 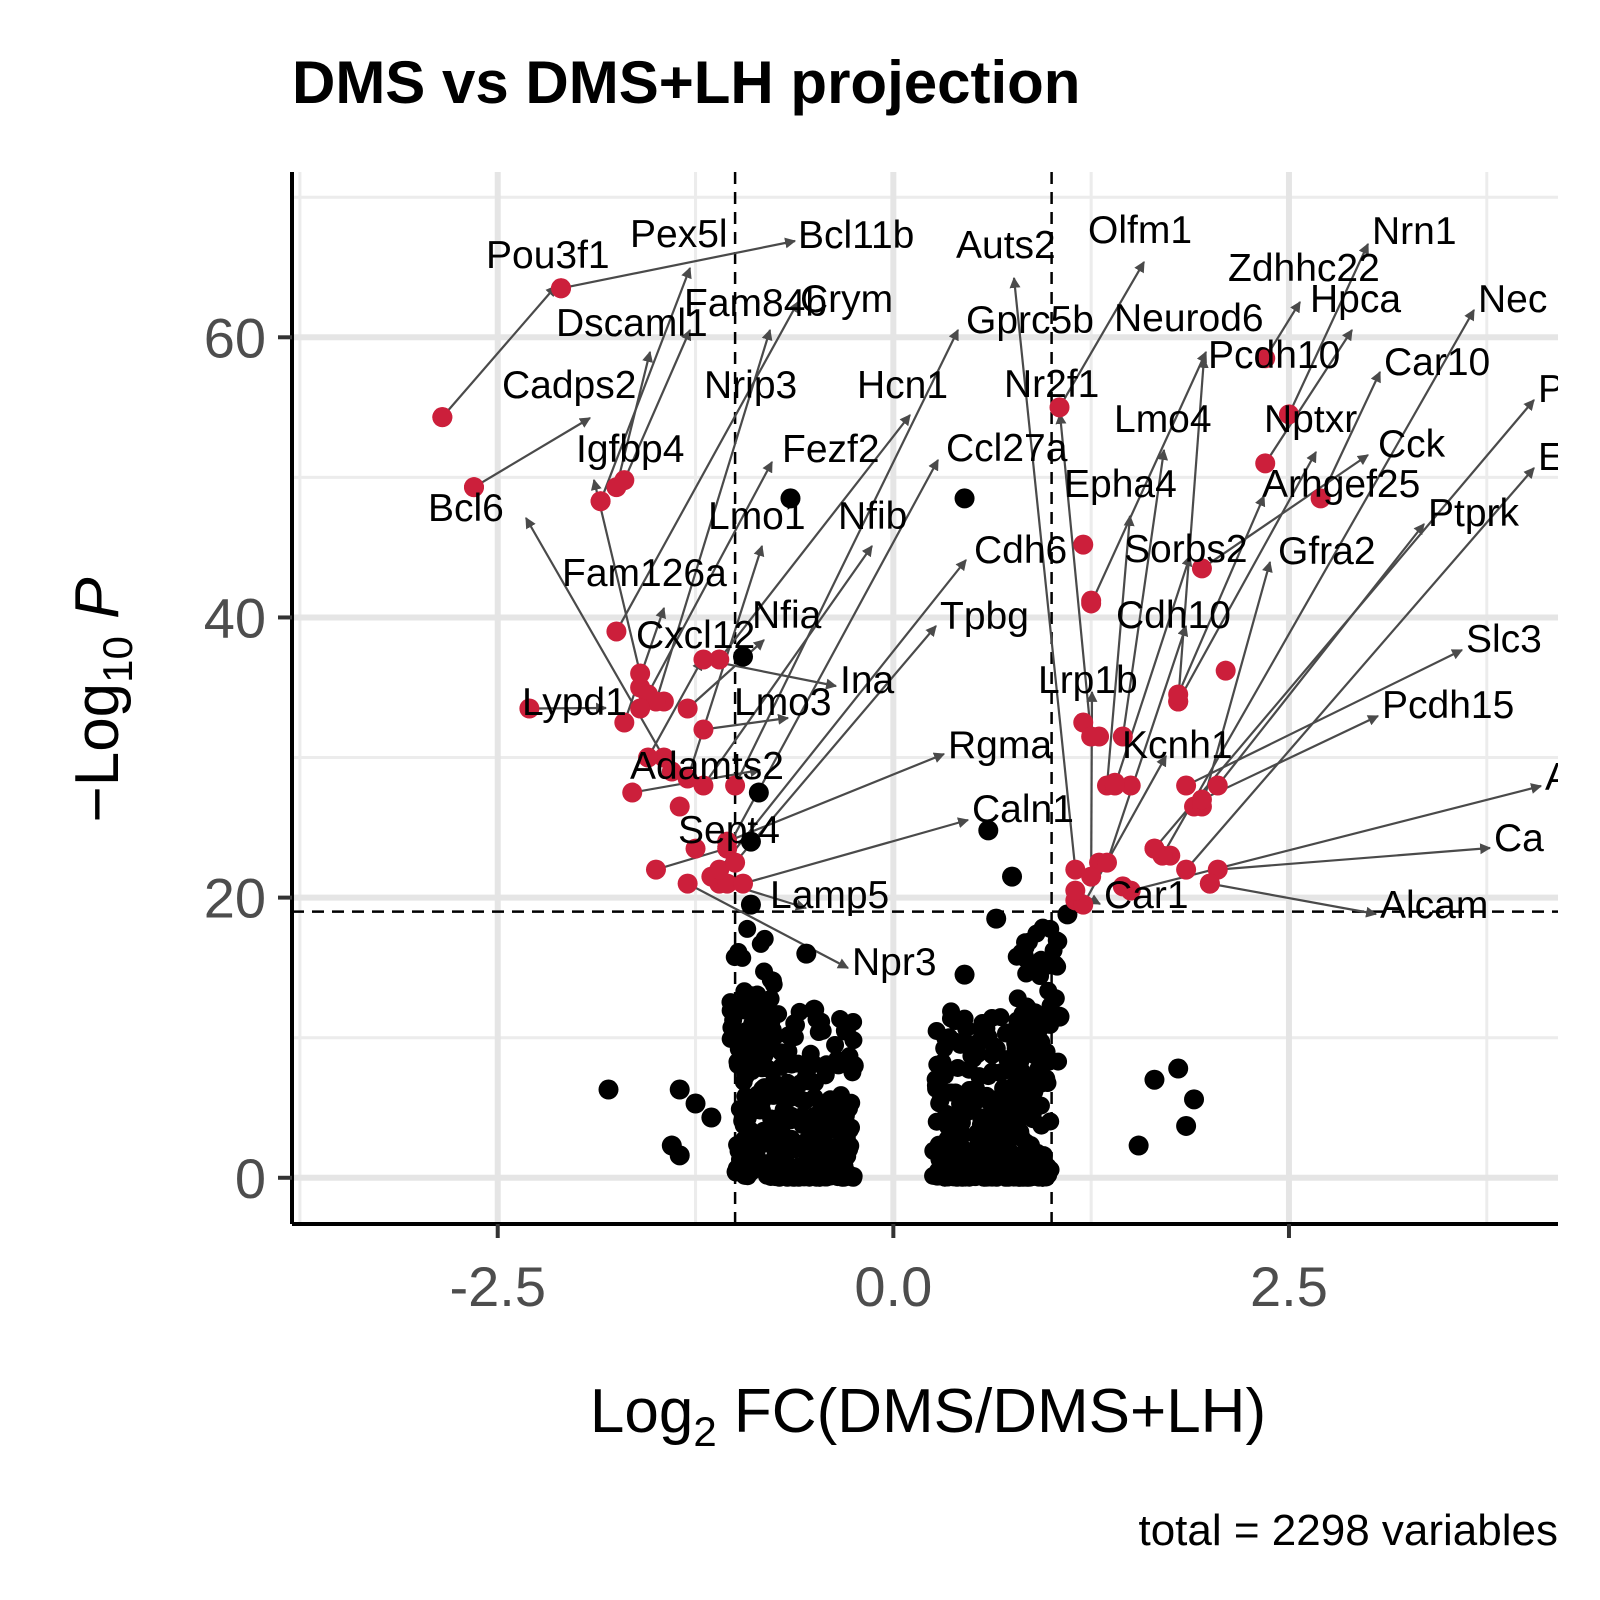 I want to click on point-label: Nec, so click(x=1512, y=299).